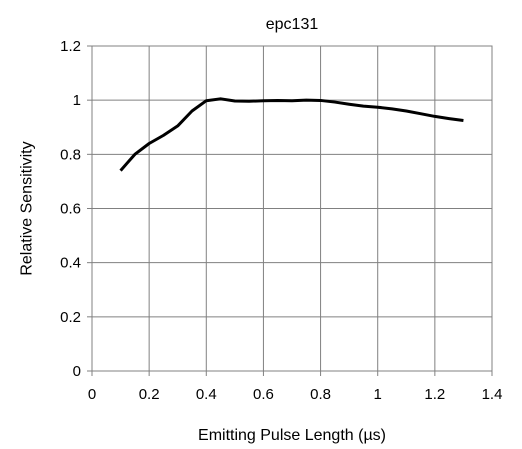  Describe the element at coordinates (70, 154) in the screenshot. I see `y-tick-label: 0.8` at that location.